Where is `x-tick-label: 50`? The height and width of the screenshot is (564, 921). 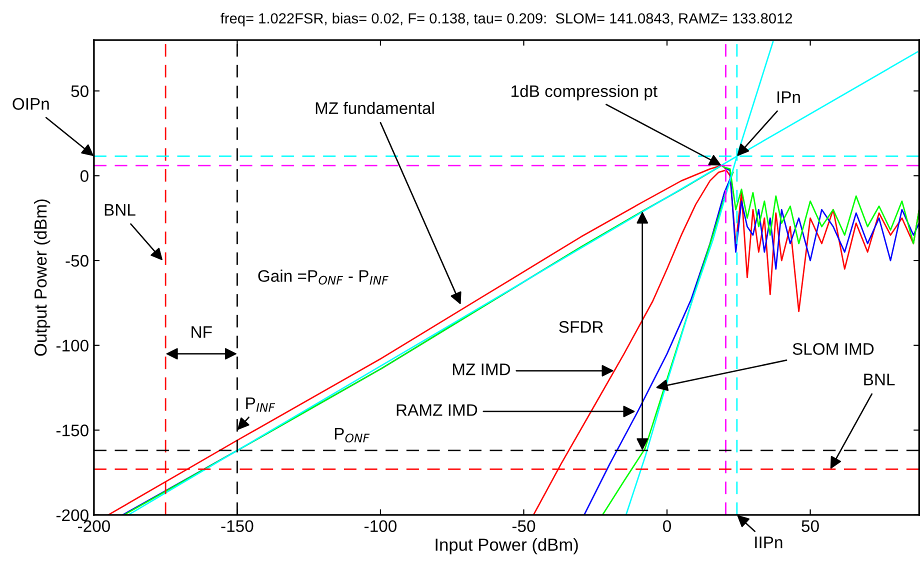 x-tick-label: 50 is located at coordinates (810, 526).